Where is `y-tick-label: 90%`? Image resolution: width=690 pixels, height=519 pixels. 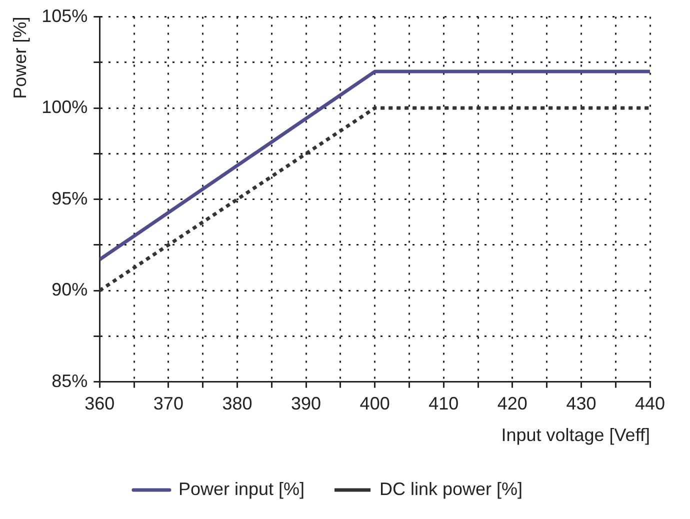 y-tick-label: 90% is located at coordinates (70, 290).